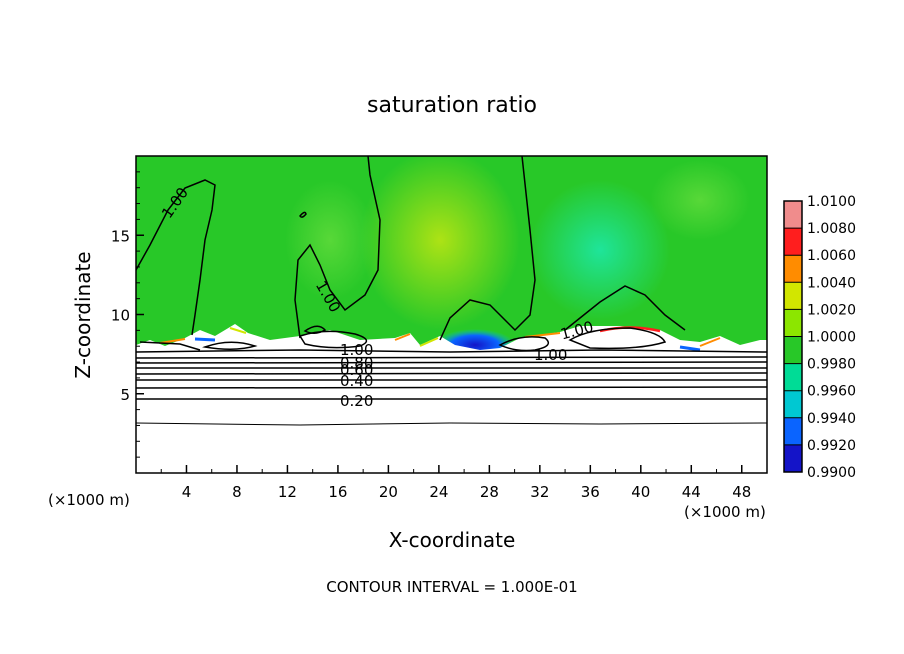 The image size is (904, 654). What do you see at coordinates (451, 387) in the screenshot?
I see `contour-0.30` at bounding box center [451, 387].